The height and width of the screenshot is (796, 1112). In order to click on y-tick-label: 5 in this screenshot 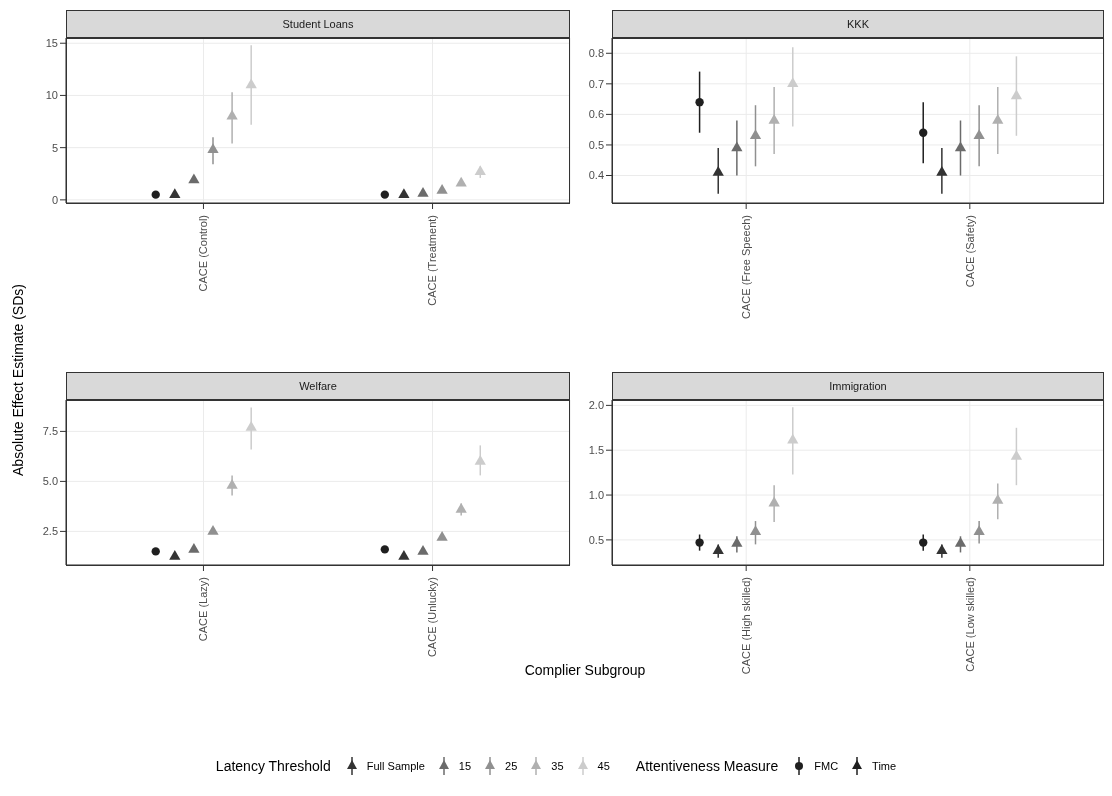, I will do `click(54, 147)`.